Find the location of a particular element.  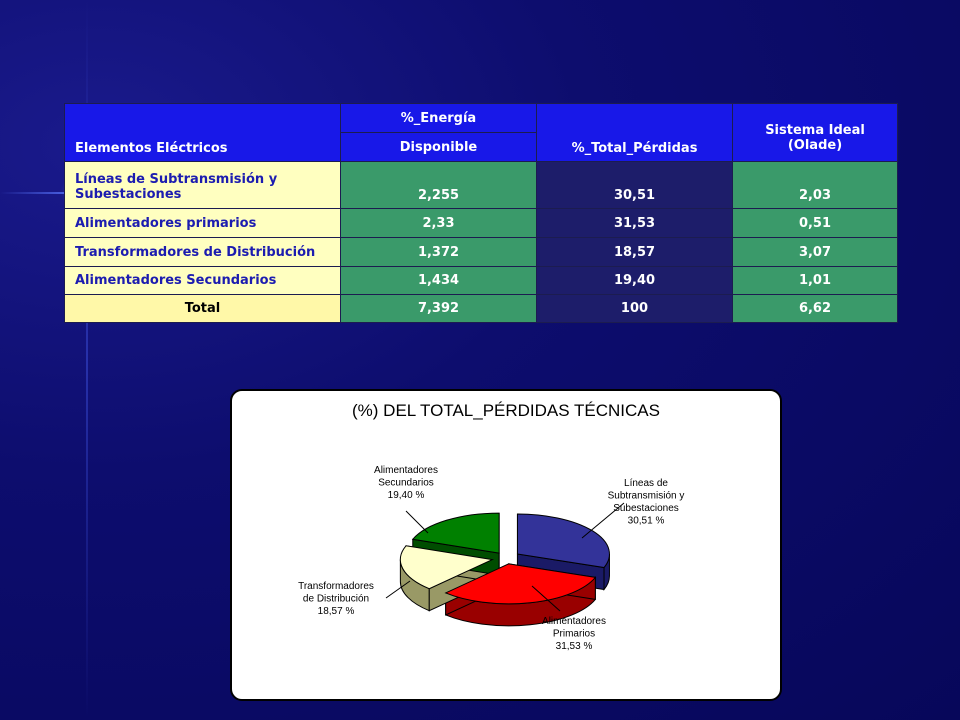

slice-label-line: Subestaciones is located at coordinates (646, 508).